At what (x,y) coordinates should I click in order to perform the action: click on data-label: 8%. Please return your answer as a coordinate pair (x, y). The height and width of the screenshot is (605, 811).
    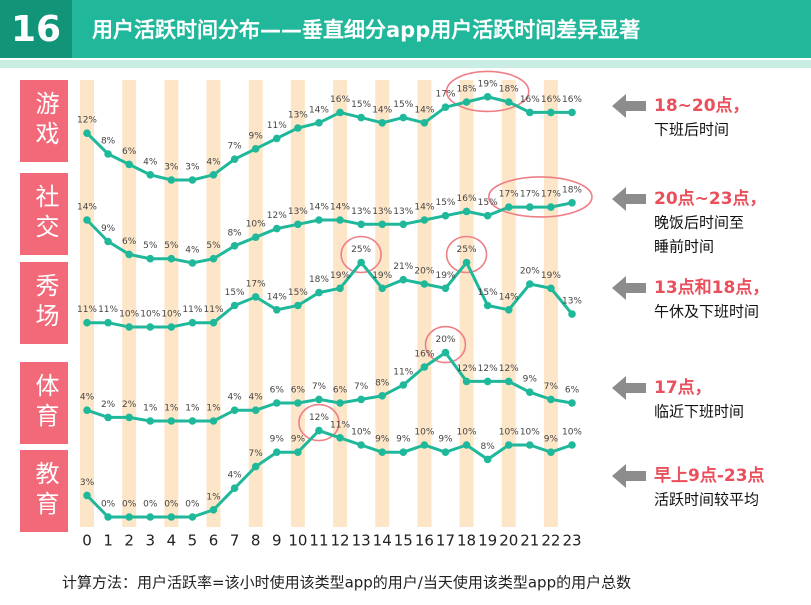
    Looking at the image, I should click on (108, 142).